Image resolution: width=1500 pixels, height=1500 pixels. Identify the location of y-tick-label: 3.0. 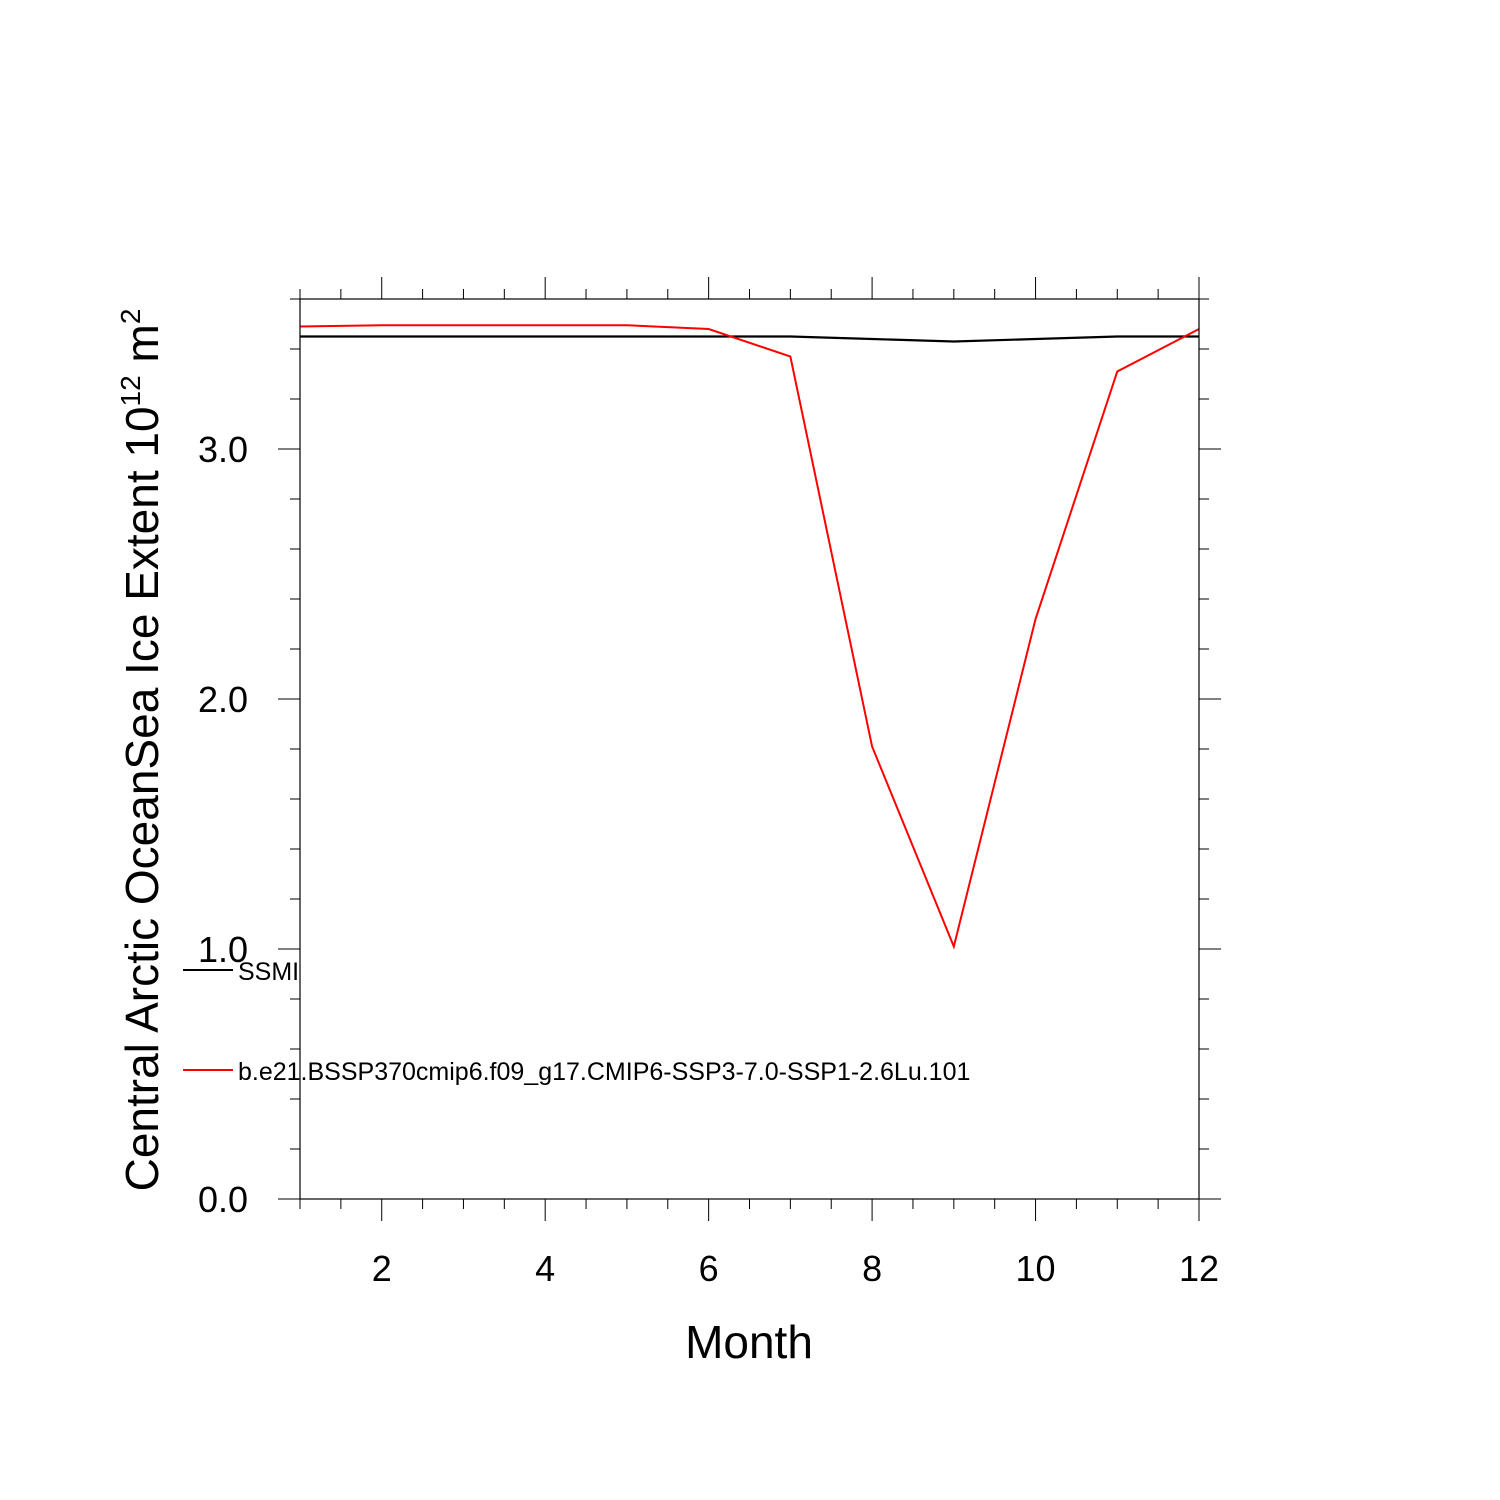
(223, 449).